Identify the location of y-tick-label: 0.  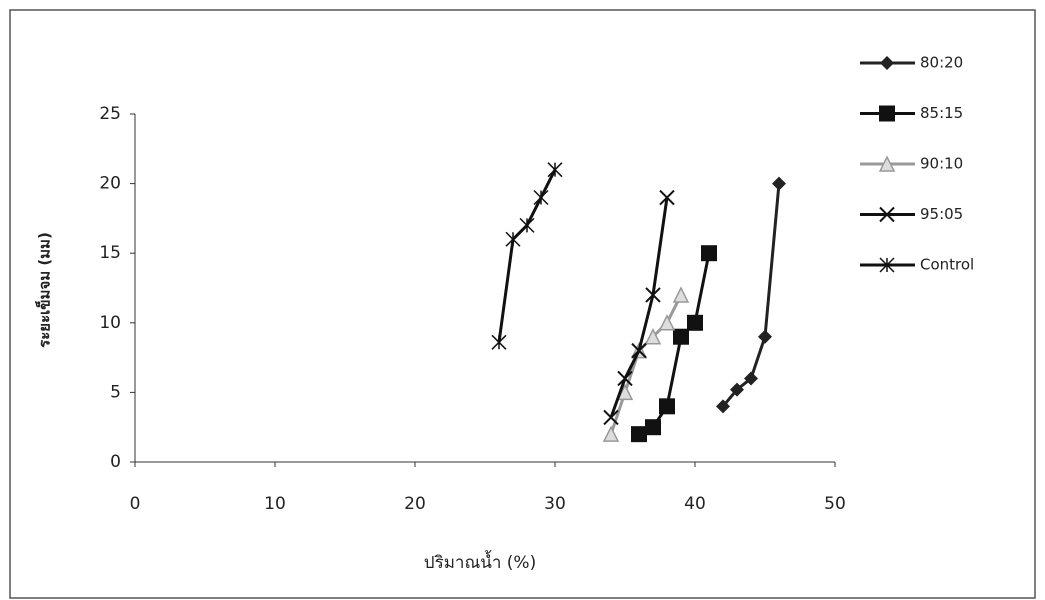
(115, 462).